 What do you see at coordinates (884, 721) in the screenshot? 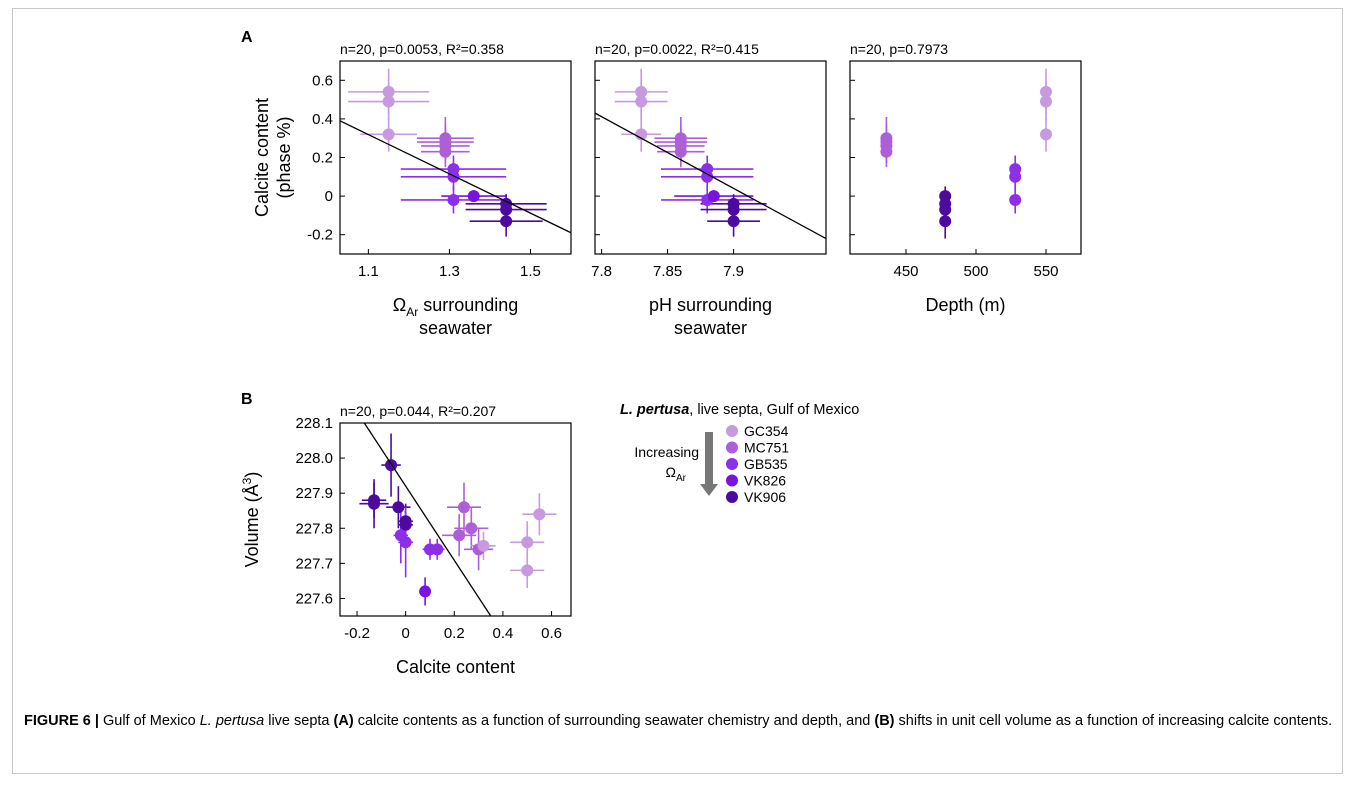
I see `caption-b: (B)` at bounding box center [884, 721].